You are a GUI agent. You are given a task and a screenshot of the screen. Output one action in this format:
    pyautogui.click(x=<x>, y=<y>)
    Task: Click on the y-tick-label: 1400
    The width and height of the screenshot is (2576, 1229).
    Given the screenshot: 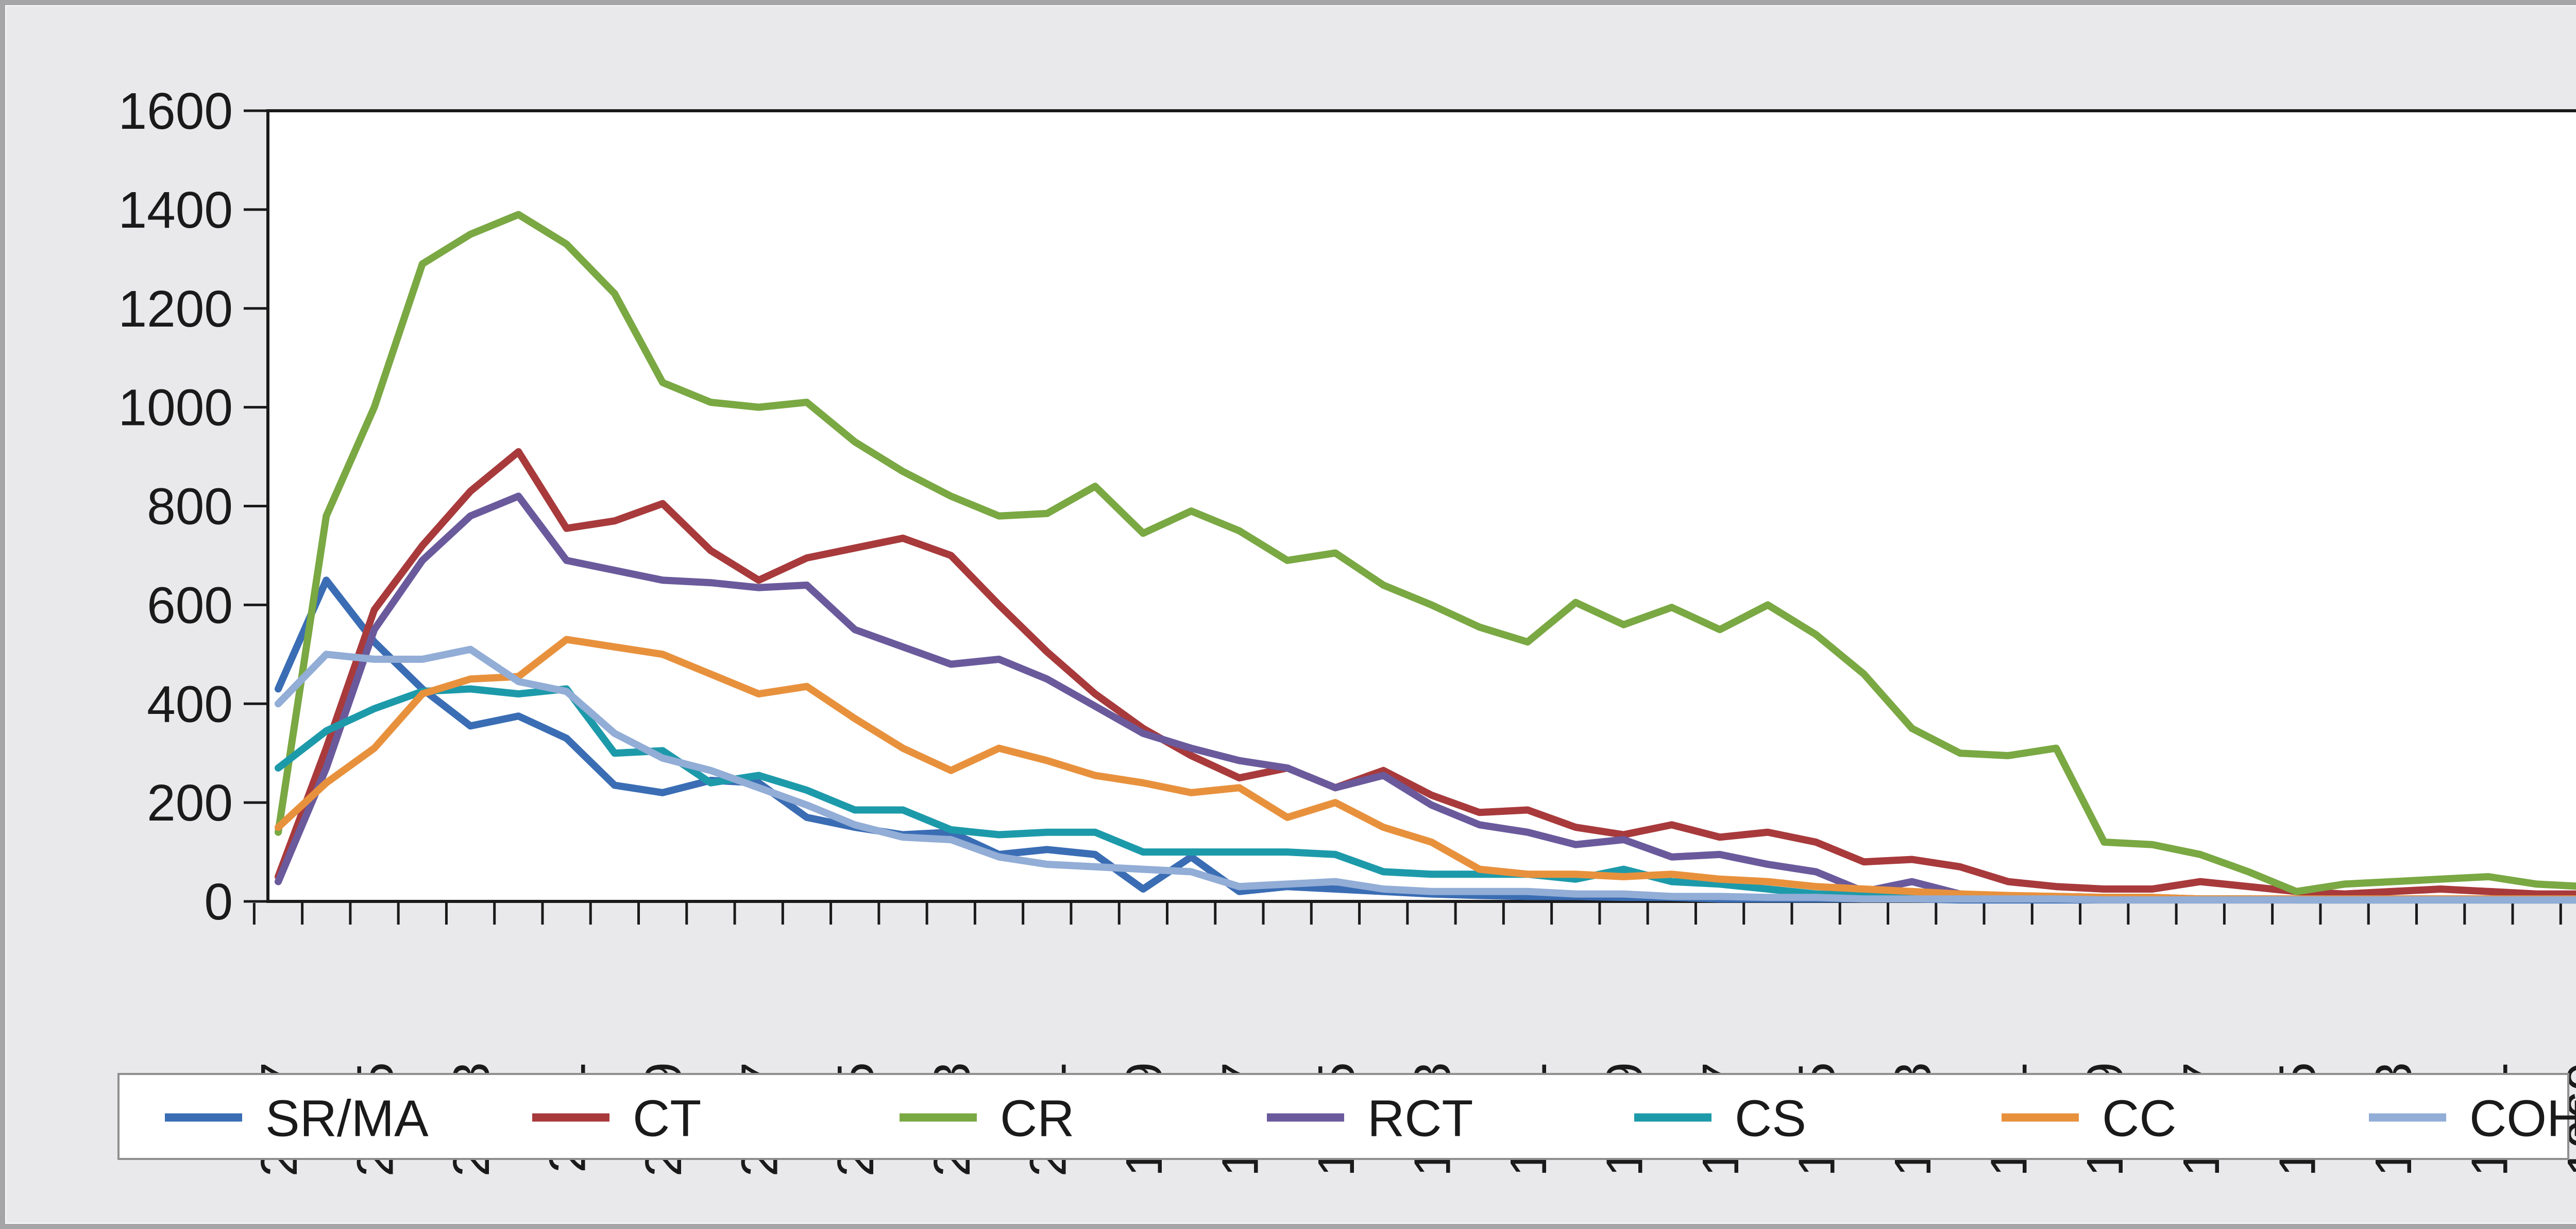 What is the action you would take?
    pyautogui.click(x=175, y=210)
    